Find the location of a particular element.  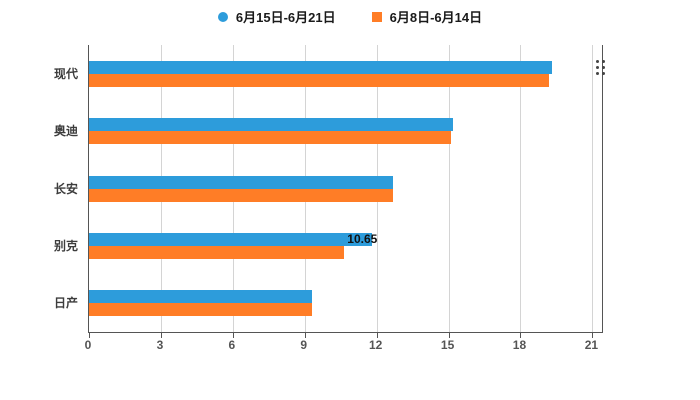

y-axis-label: 日产 is located at coordinates (65, 303).